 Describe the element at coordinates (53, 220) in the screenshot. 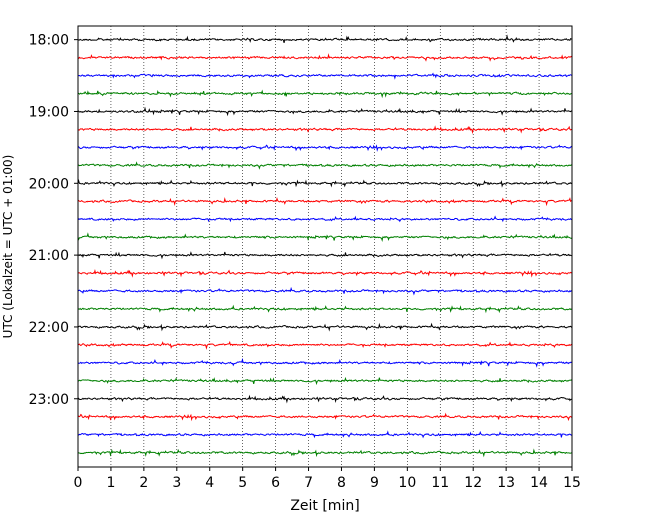

I see `y-axis-ticks: 18:00 19:00 20:00 21:00 22:00 23:00` at that location.